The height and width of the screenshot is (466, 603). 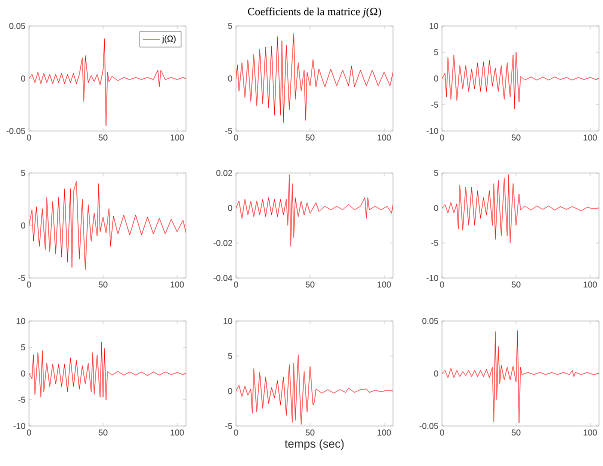 What do you see at coordinates (224, 173) in the screenshot?
I see `y-tick-label: 0.02` at bounding box center [224, 173].